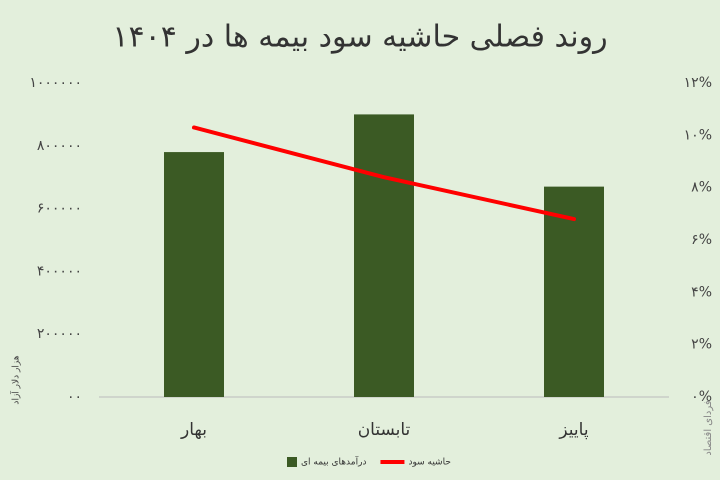 This screenshot has width=720, height=480. I want to click on line, so click(384, 173).